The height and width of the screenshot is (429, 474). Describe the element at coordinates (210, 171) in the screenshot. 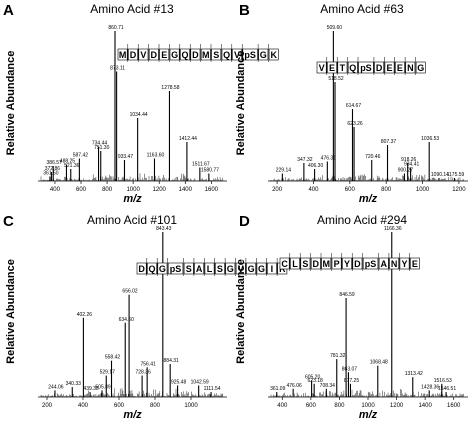

I see `peak-label: 1580.77` at that location.